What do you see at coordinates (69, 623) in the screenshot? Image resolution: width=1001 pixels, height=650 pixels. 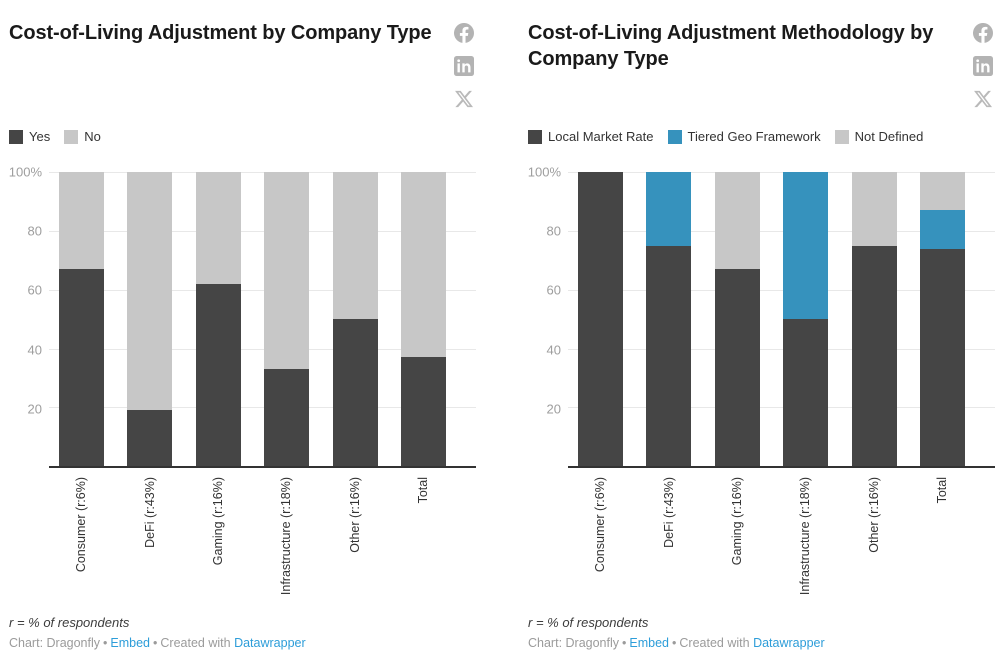 I see `footnote: r = % of respondents` at bounding box center [69, 623].